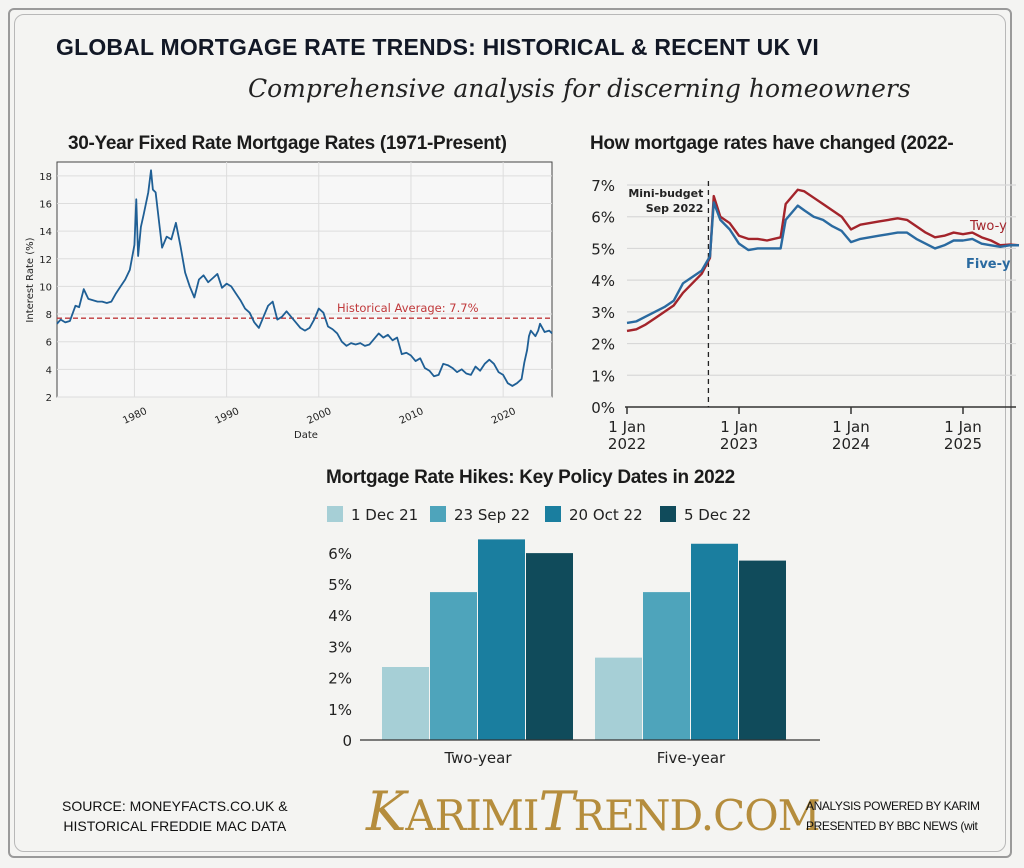  What do you see at coordinates (492, 515) in the screenshot?
I see `legend-label: 23 Sep 22` at bounding box center [492, 515].